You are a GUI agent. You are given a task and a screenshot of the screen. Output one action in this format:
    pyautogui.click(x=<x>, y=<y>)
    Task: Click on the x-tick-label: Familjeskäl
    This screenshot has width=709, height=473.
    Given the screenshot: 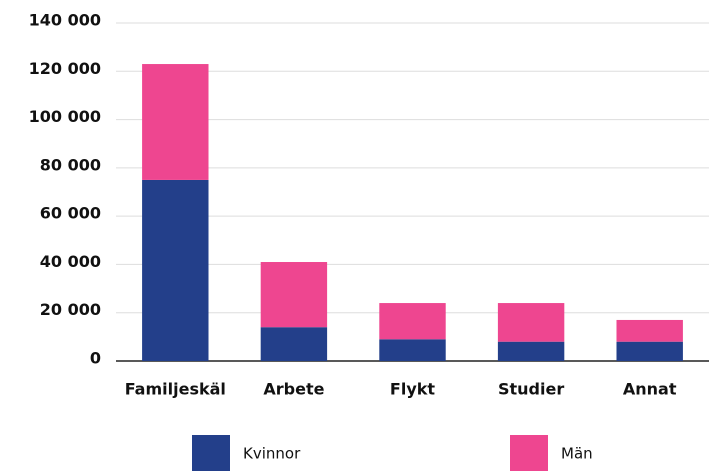 What is the action you would take?
    pyautogui.click(x=175, y=389)
    